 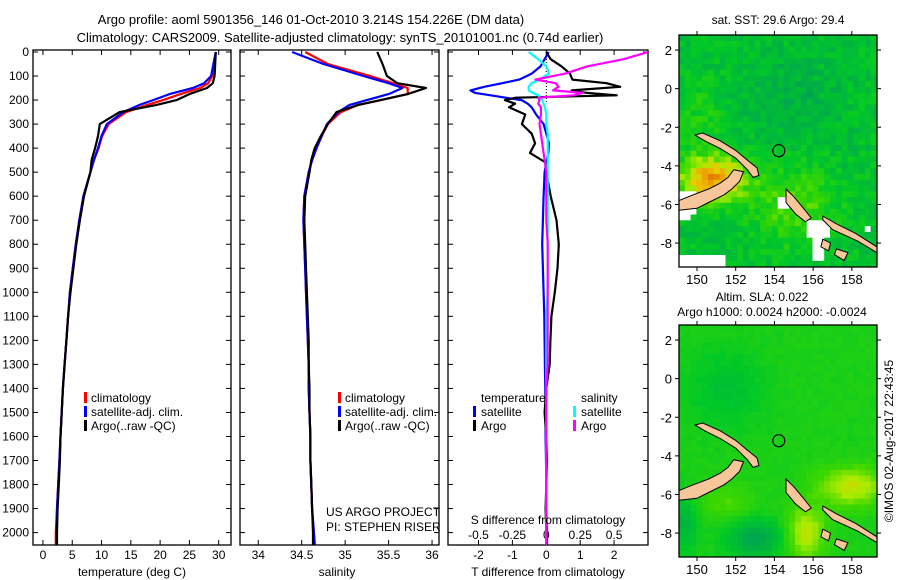 What do you see at coordinates (15, 509) in the screenshot?
I see `y-tick-label: 1900` at bounding box center [15, 509].